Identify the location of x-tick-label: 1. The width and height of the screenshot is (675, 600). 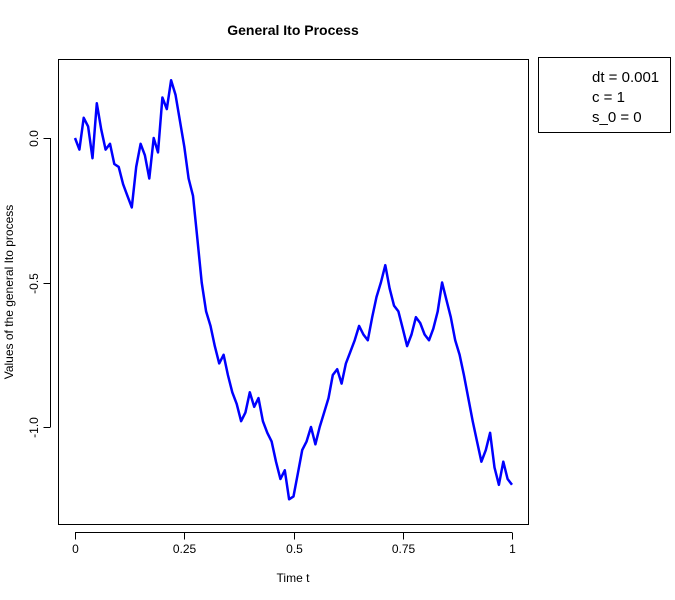
(512, 549).